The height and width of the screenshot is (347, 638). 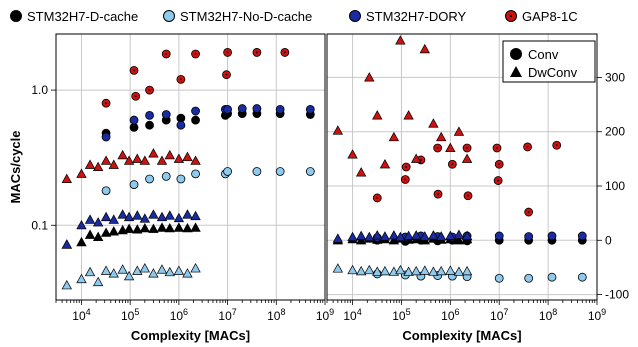 I want to click on x-tick-label: 10⁶, so click(x=179, y=315).